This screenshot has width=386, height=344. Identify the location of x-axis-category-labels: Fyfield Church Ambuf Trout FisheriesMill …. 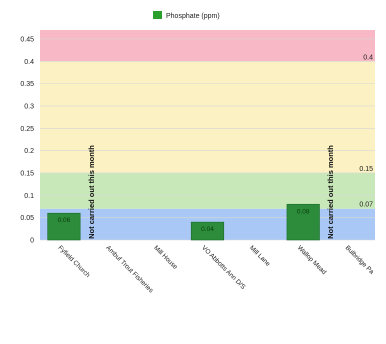
(216, 269).